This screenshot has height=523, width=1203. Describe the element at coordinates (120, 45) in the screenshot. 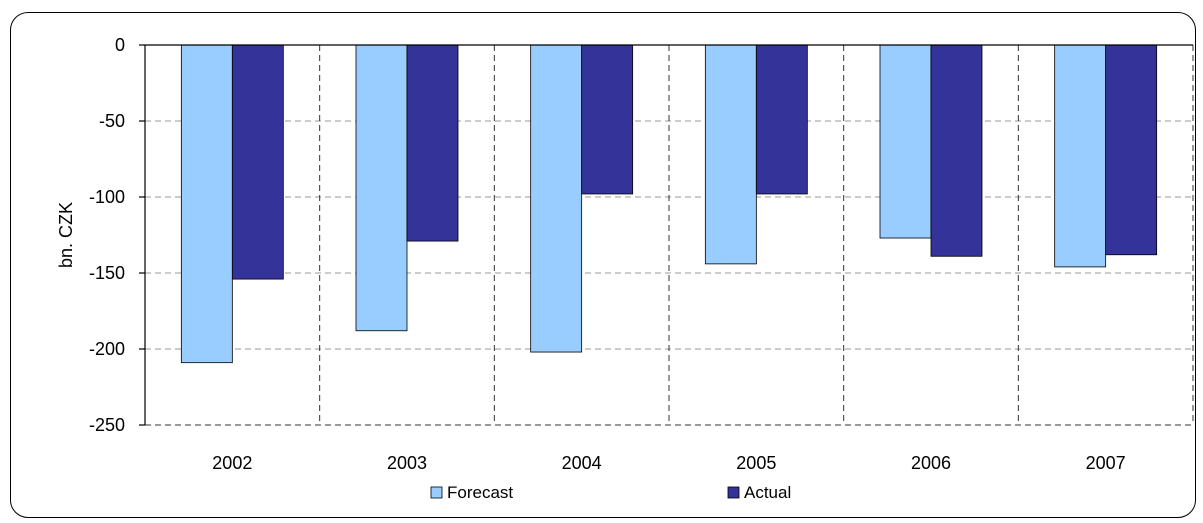

I see `y-tick-label: 0` at that location.